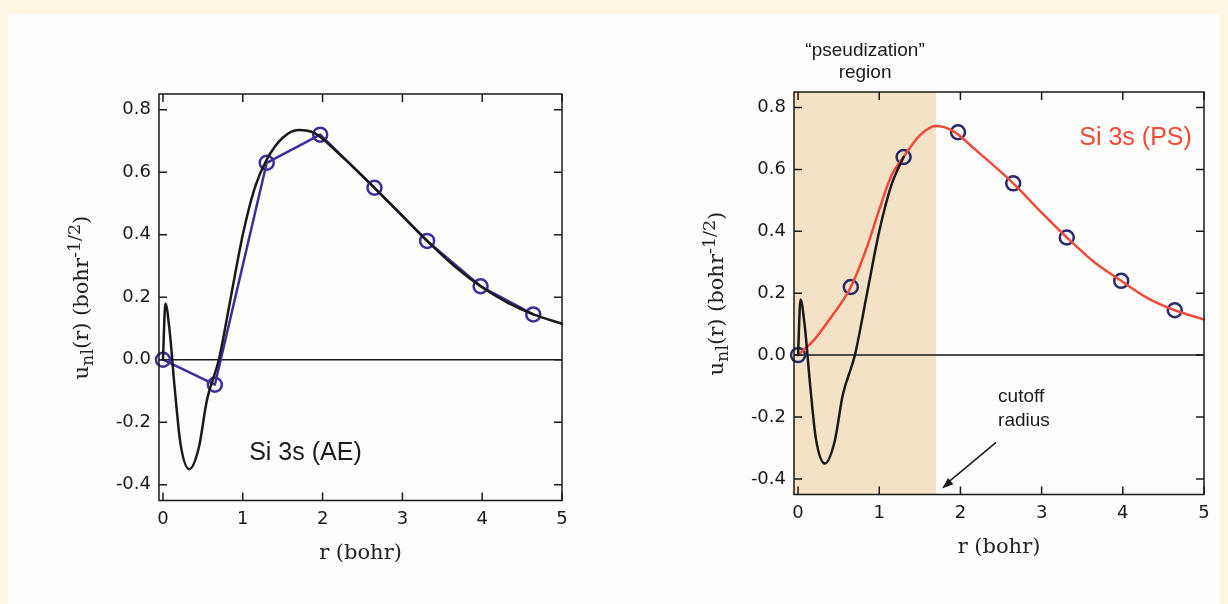 The height and width of the screenshot is (604, 1228). What do you see at coordinates (1024, 408) in the screenshot?
I see `annotation: cutoff radius` at bounding box center [1024, 408].